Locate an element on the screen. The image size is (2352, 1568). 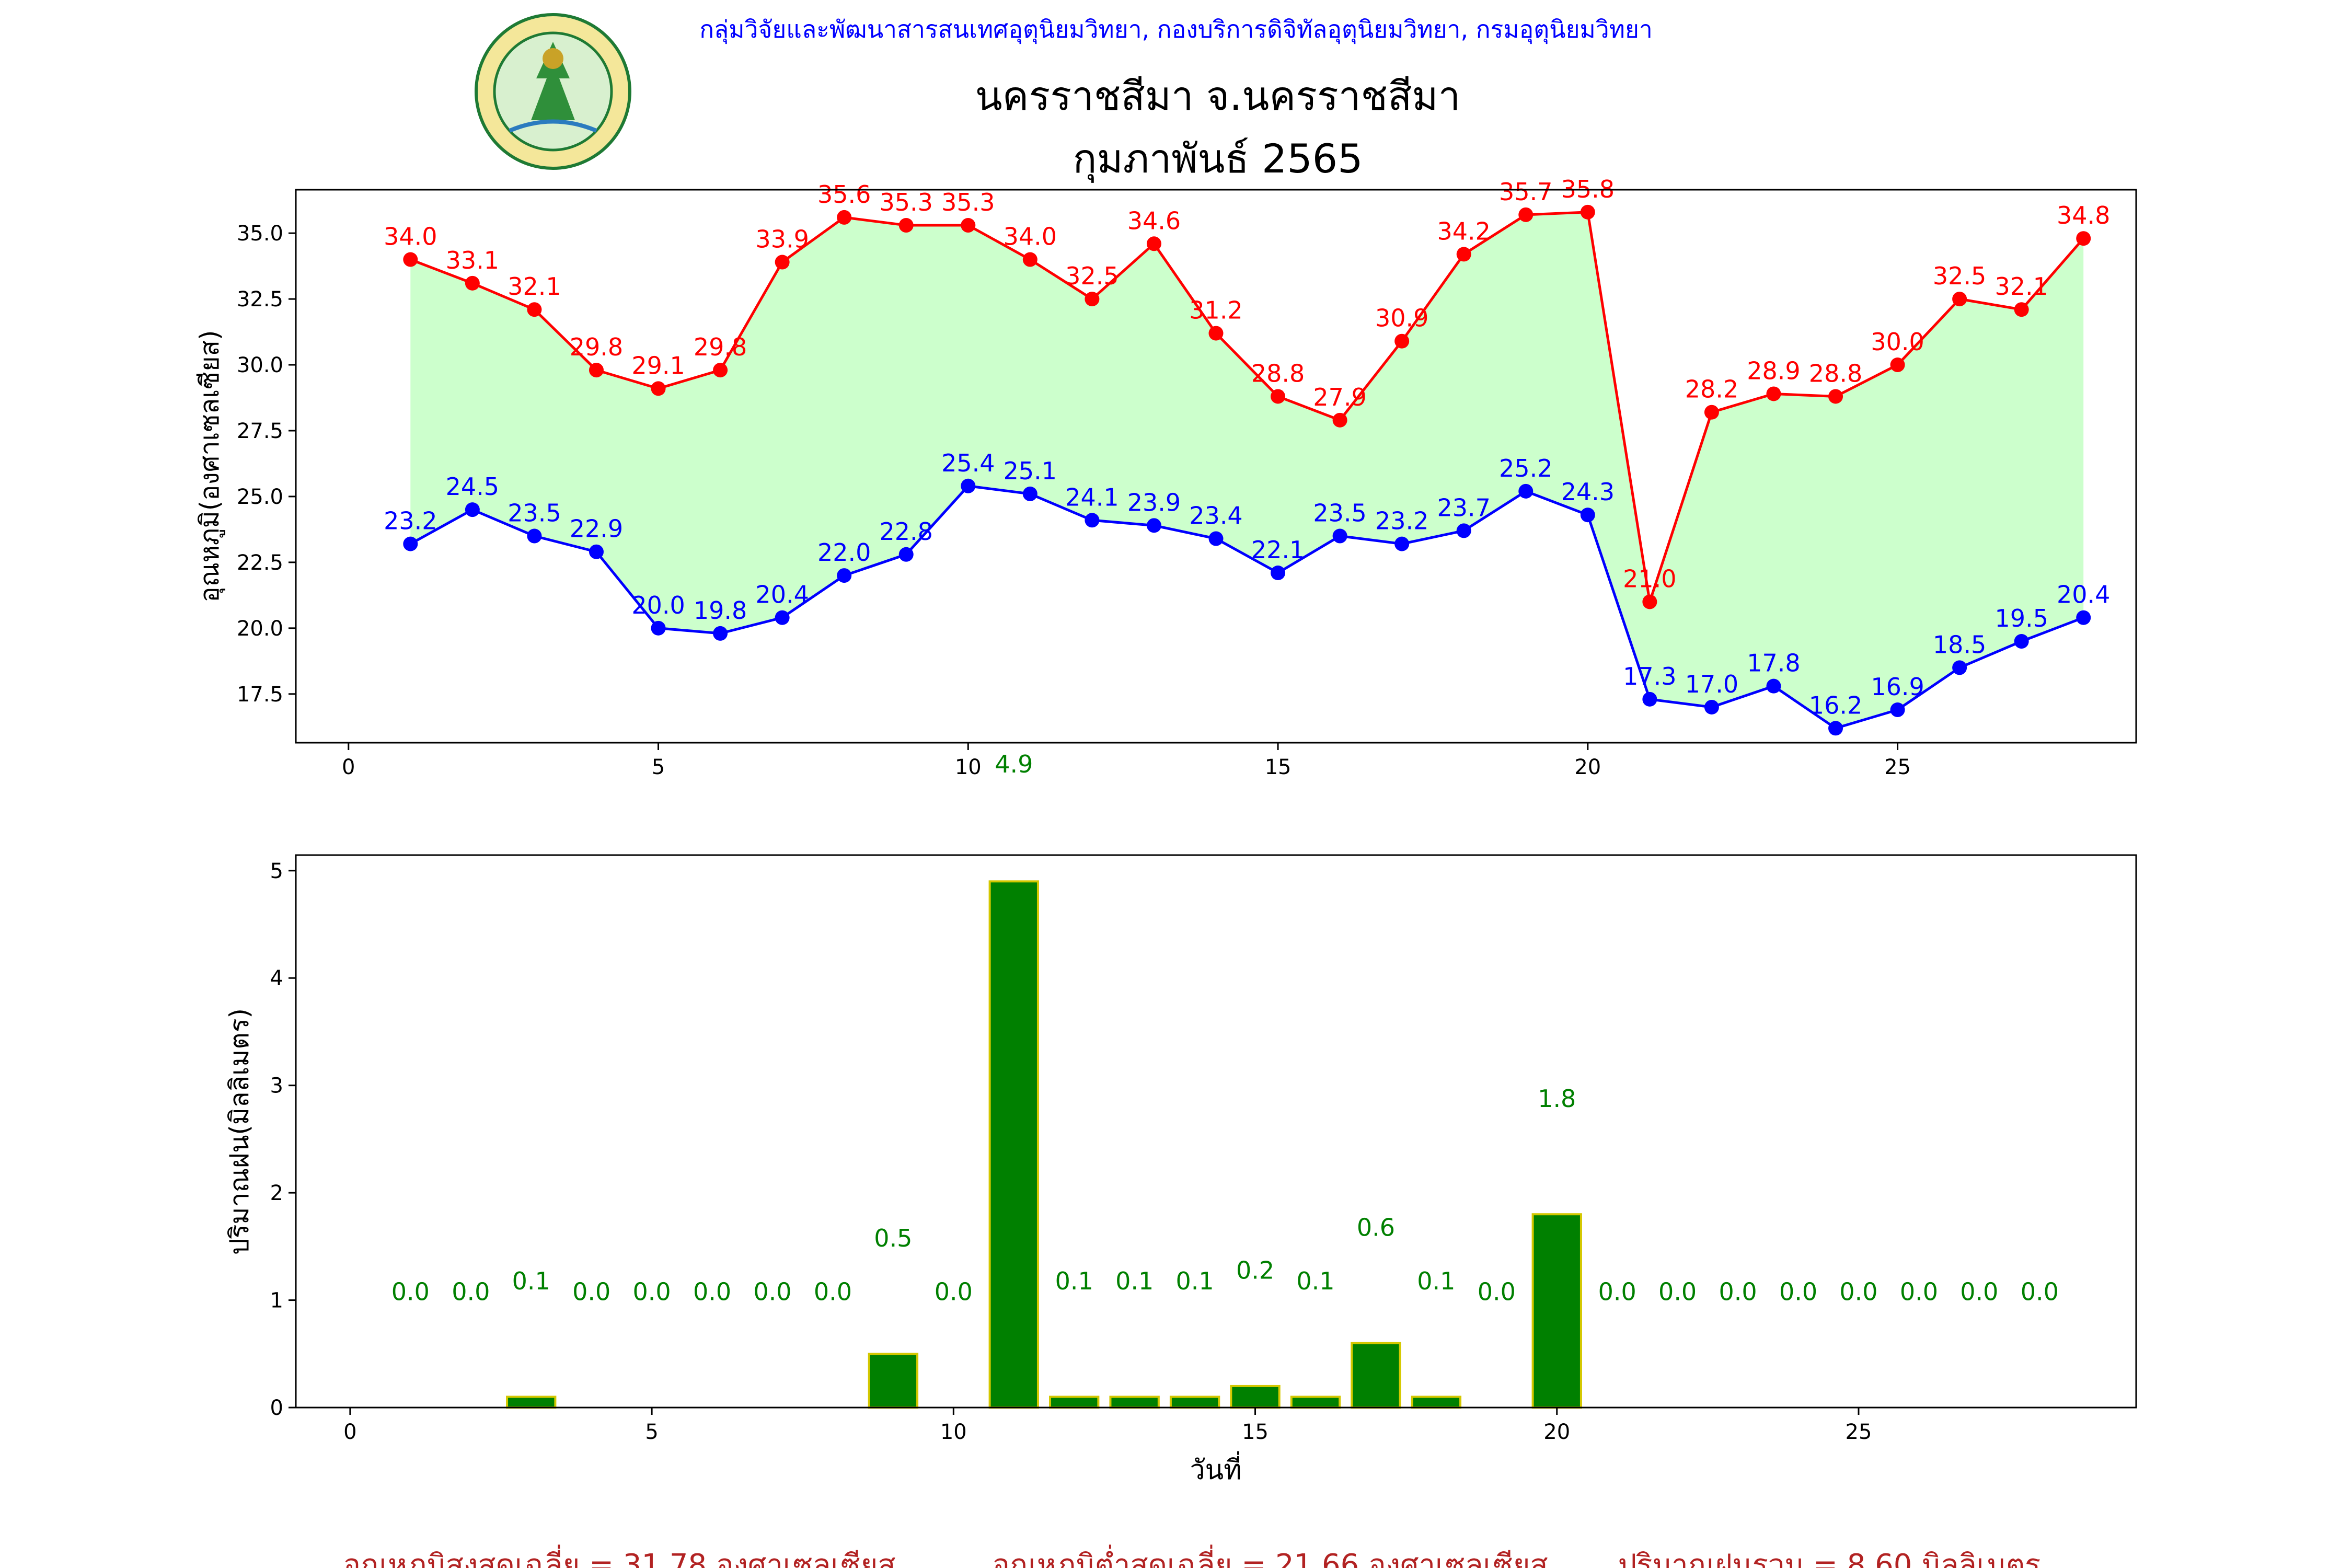
temperature-y-tick-label: 20.0 is located at coordinates (260, 629).